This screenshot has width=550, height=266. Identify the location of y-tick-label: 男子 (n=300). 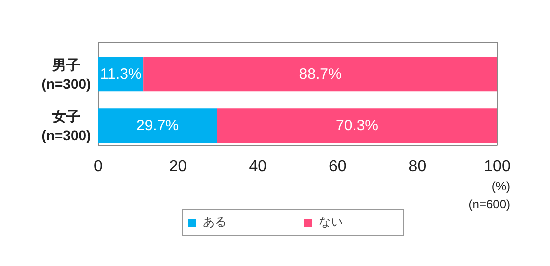
(67, 74).